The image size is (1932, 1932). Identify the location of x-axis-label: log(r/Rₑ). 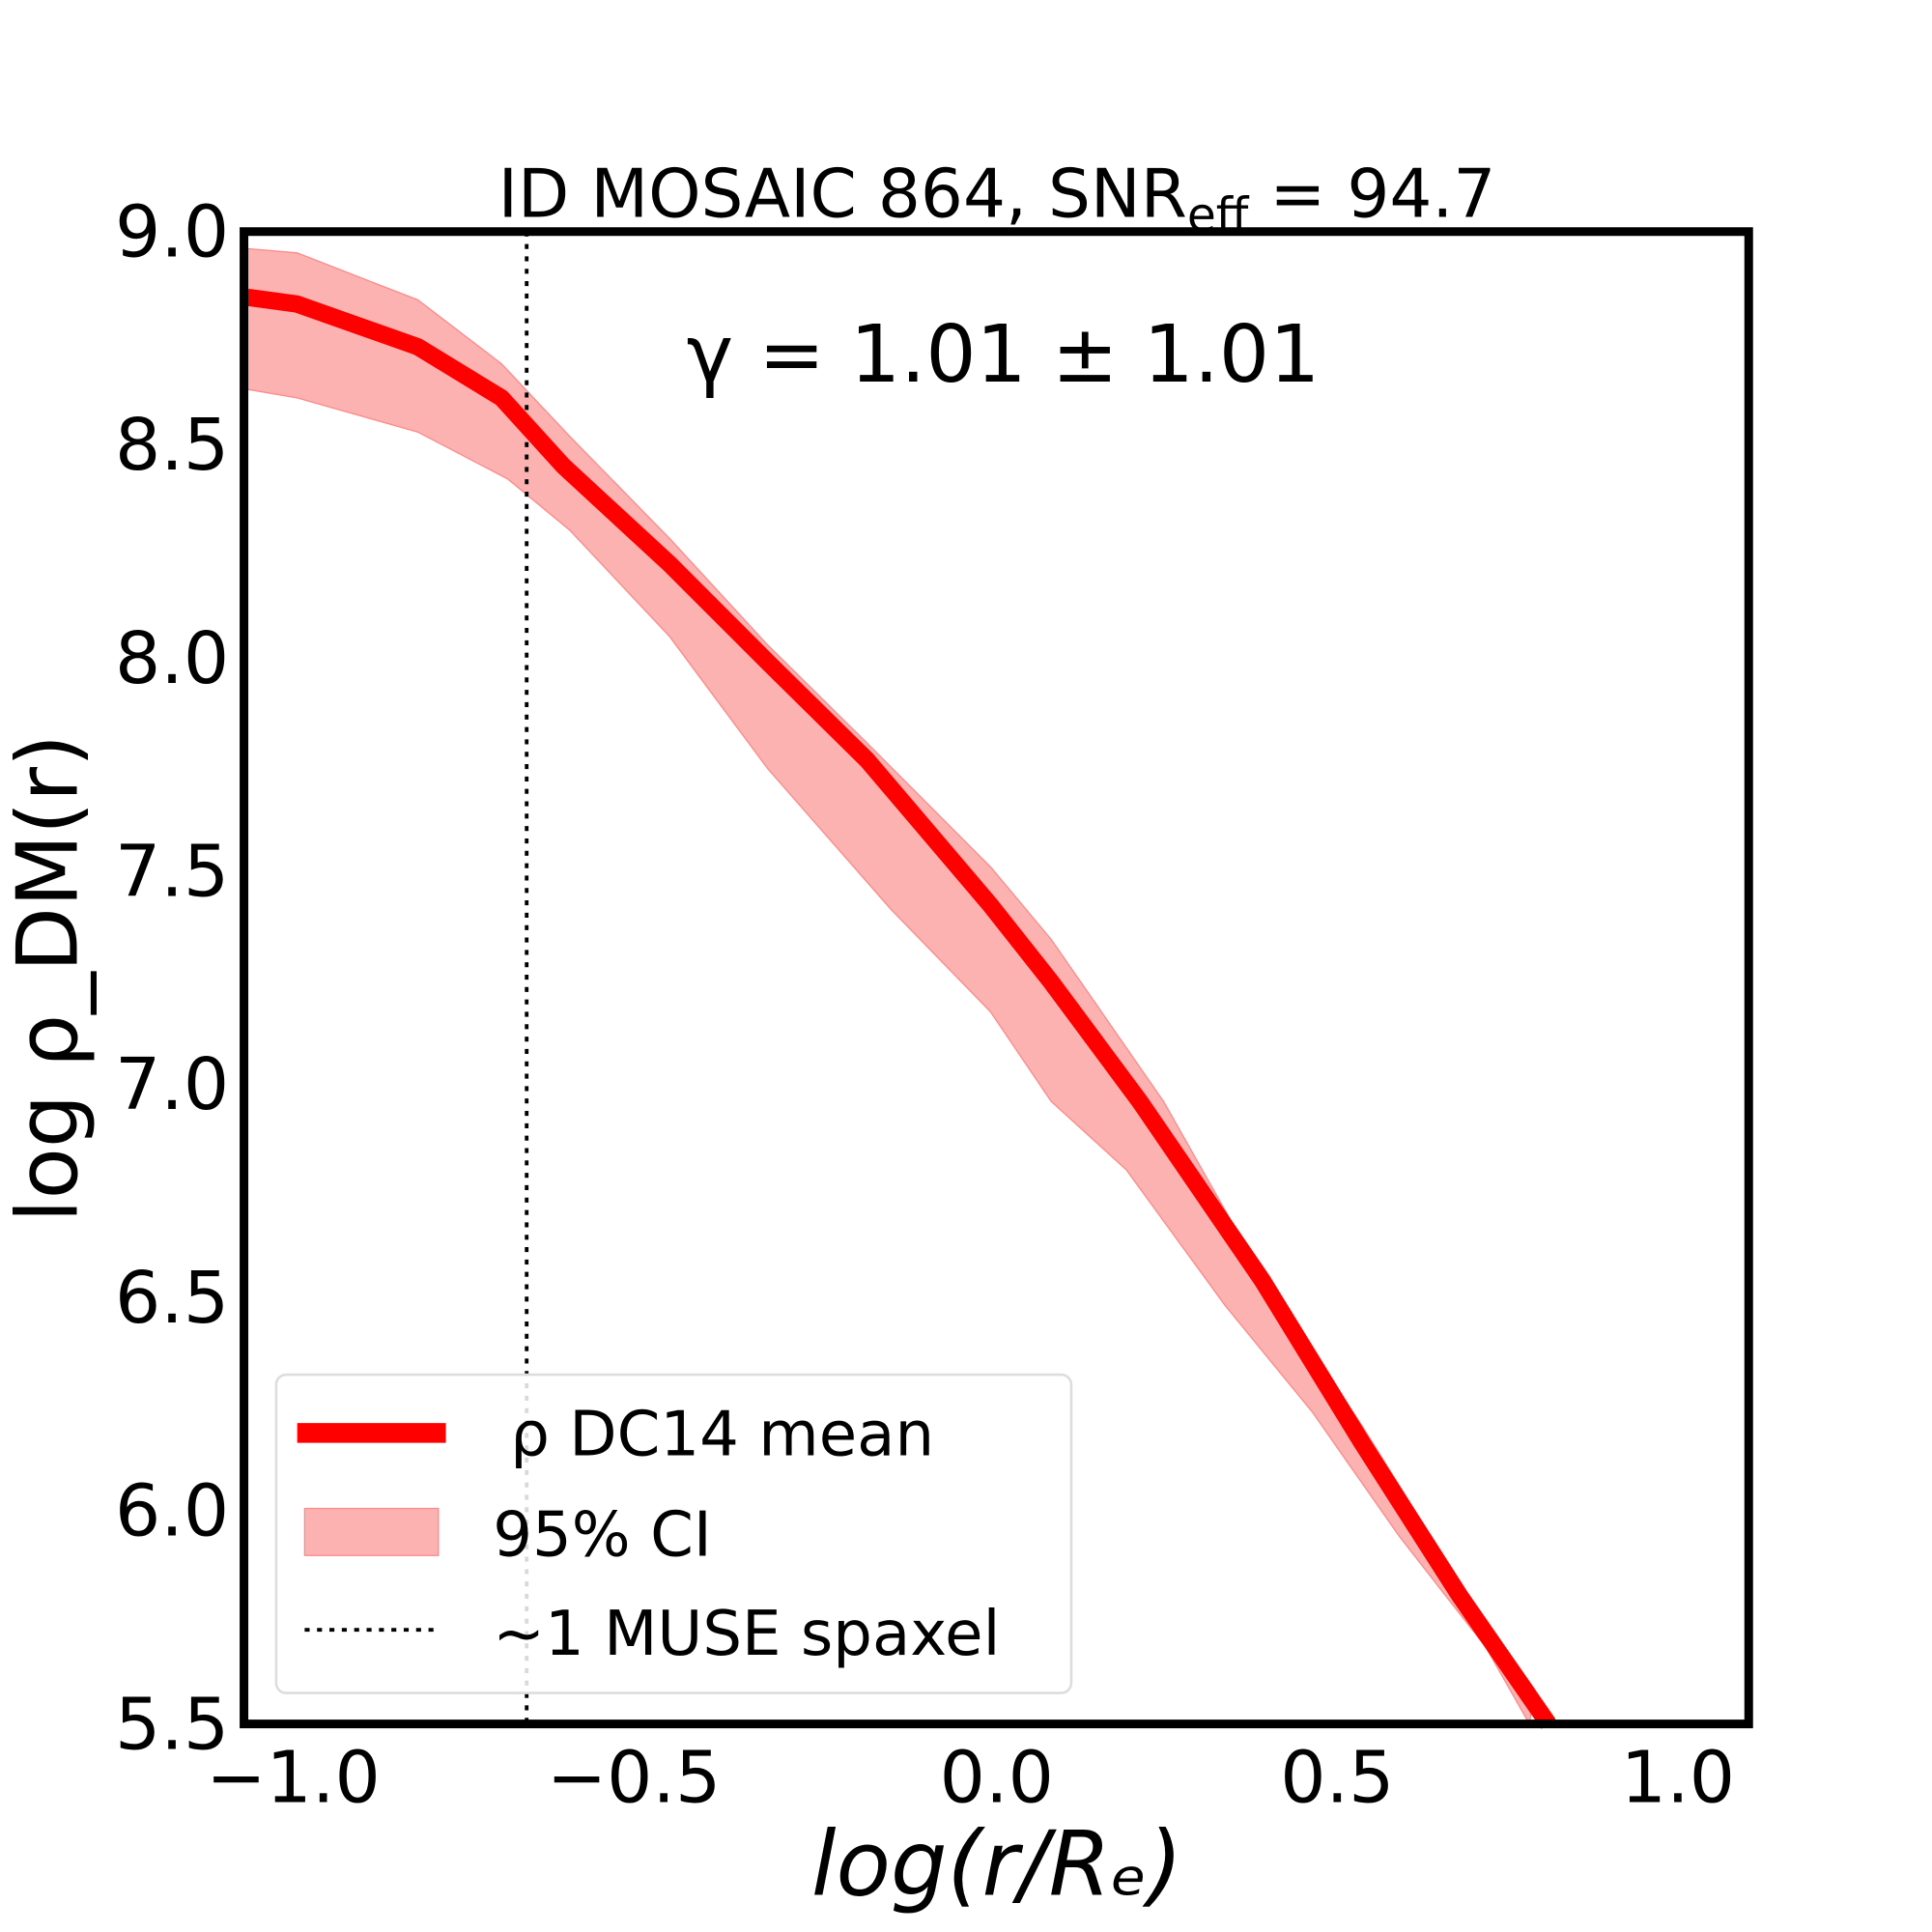
(996, 1864).